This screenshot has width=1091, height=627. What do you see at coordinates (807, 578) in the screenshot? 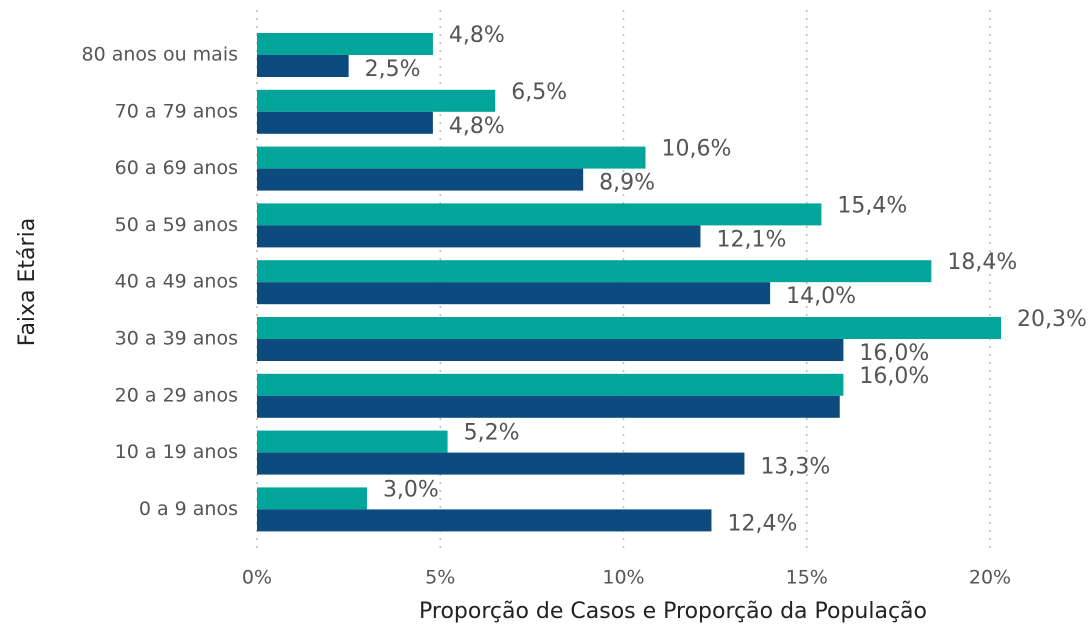
I see `x-tick-label: 15%` at bounding box center [807, 578].